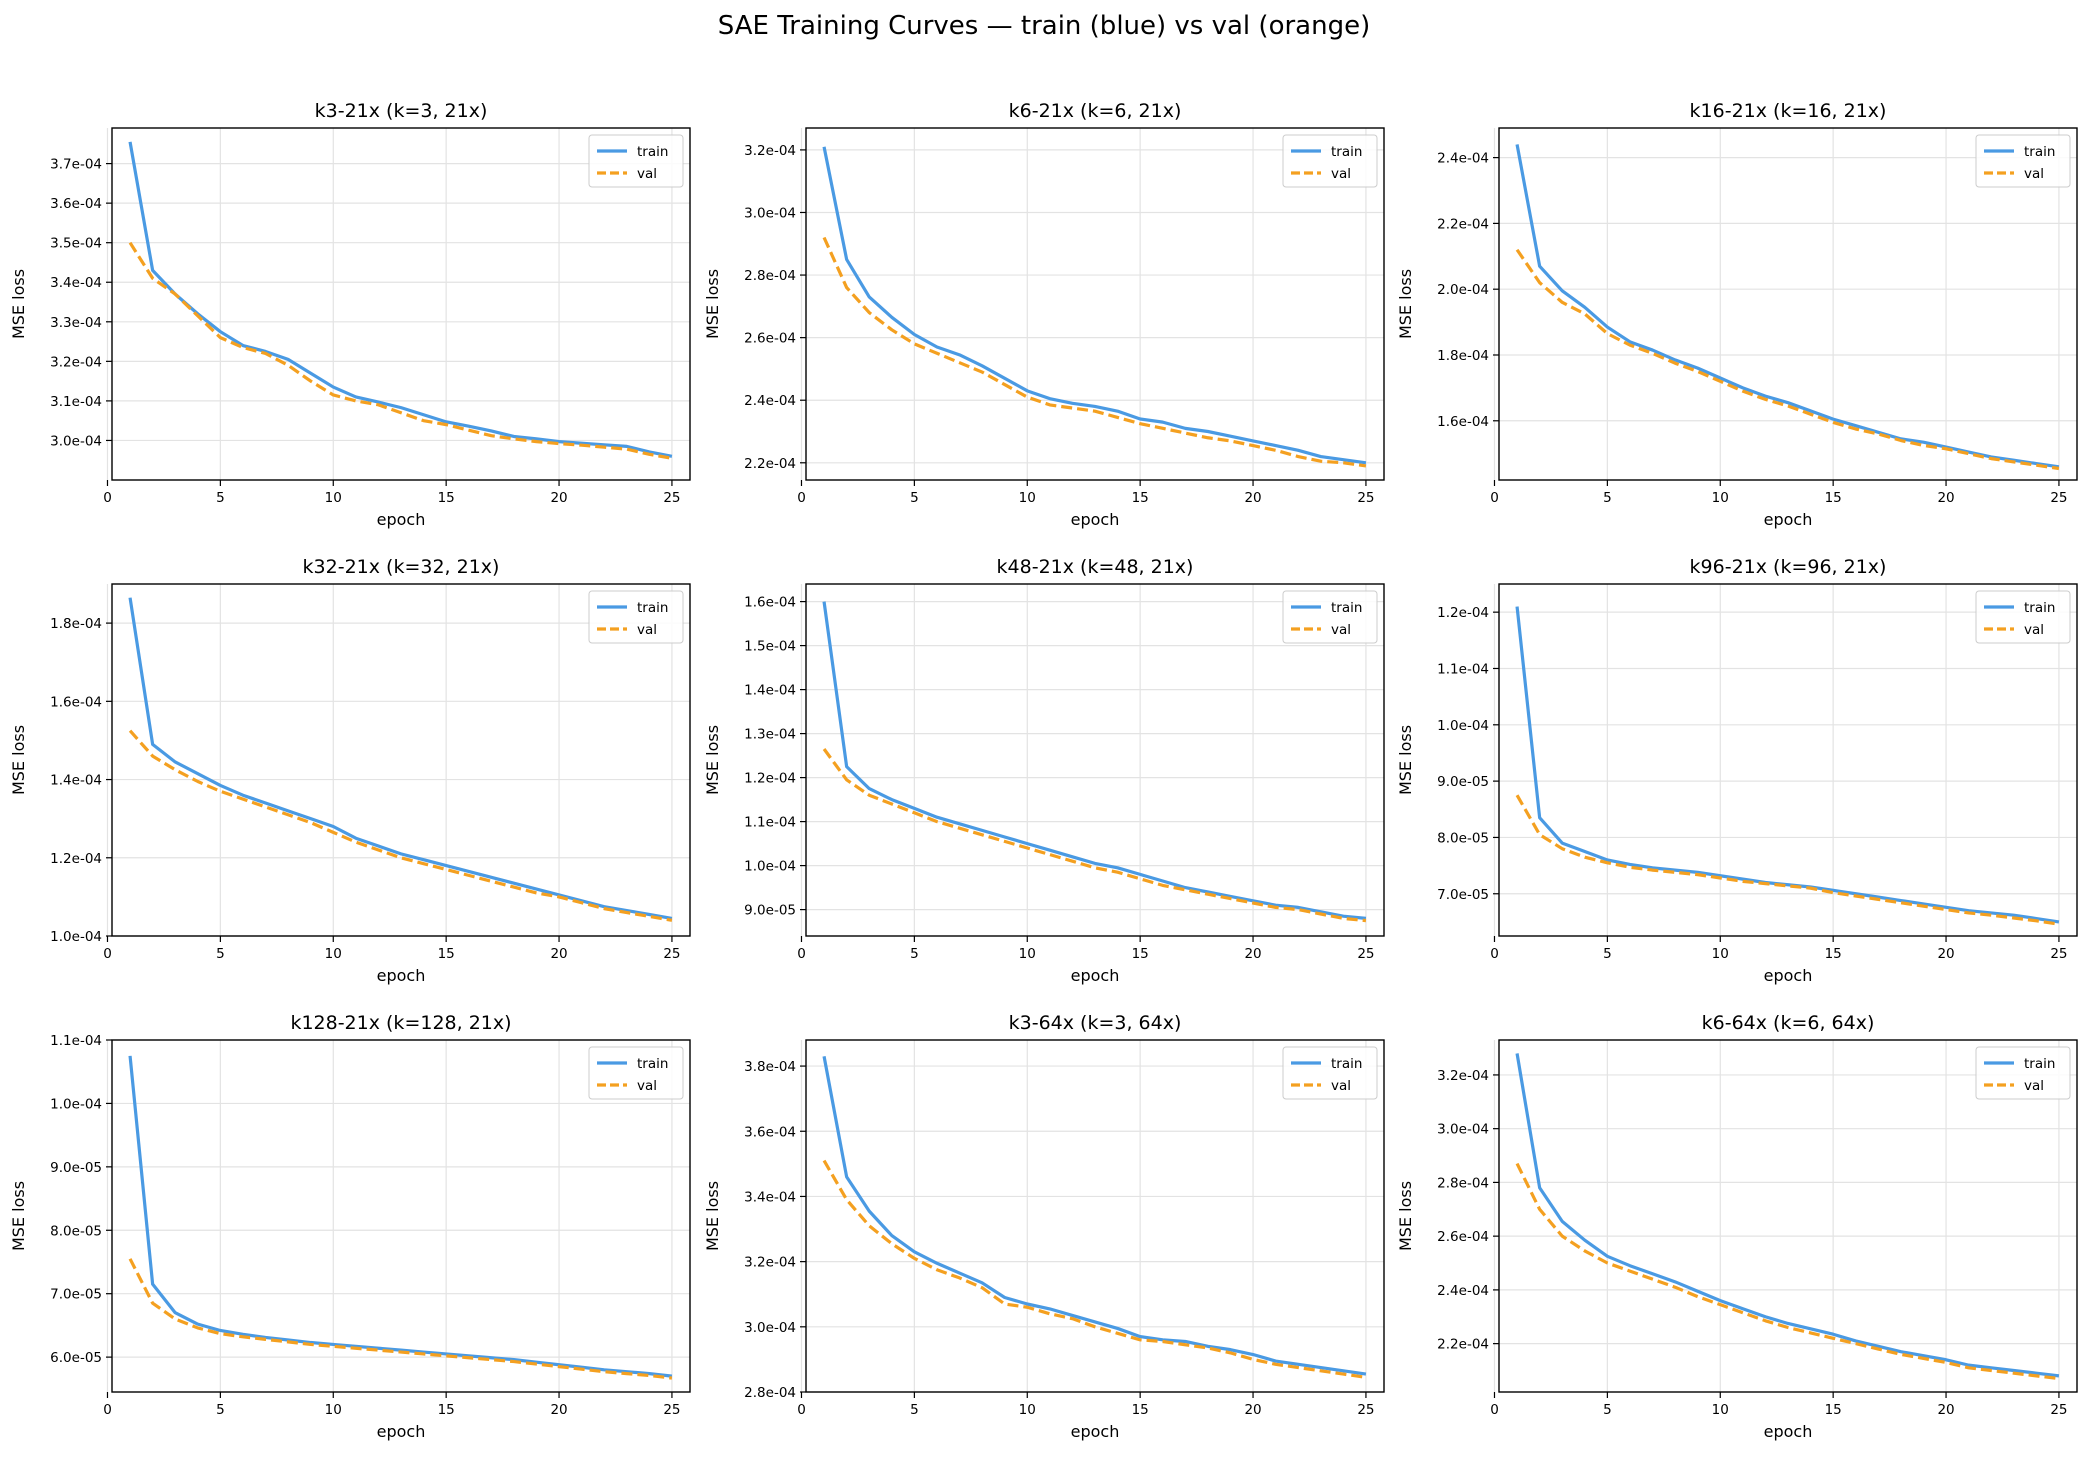 The image size is (2088, 1464). Describe the element at coordinates (770, 1132) in the screenshot. I see `y-tick-label: 3.6e-04` at that location.